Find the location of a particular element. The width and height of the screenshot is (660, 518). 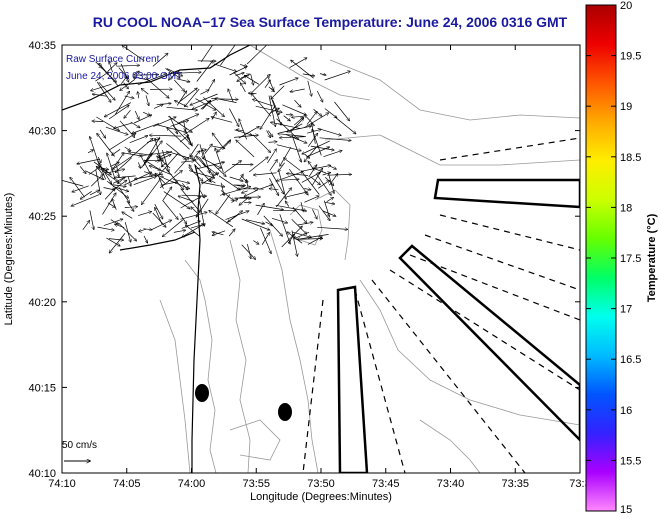

colorbar-tick-label: 19 is located at coordinates (626, 107).